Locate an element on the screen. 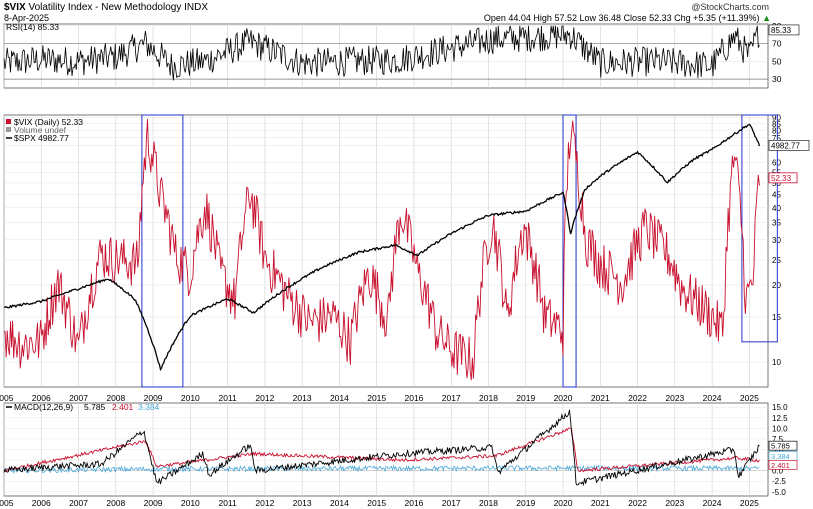  exchange: INDX is located at coordinates (196, 7).